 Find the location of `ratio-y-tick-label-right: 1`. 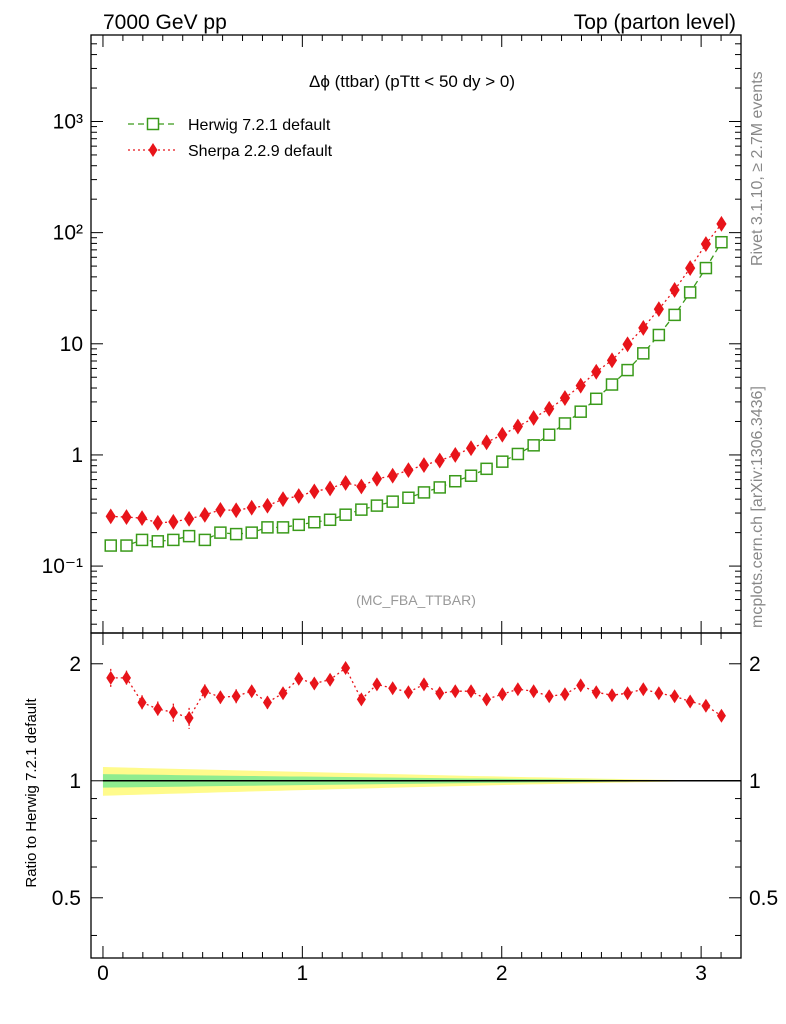

ratio-y-tick-label-right: 1 is located at coordinates (755, 781).